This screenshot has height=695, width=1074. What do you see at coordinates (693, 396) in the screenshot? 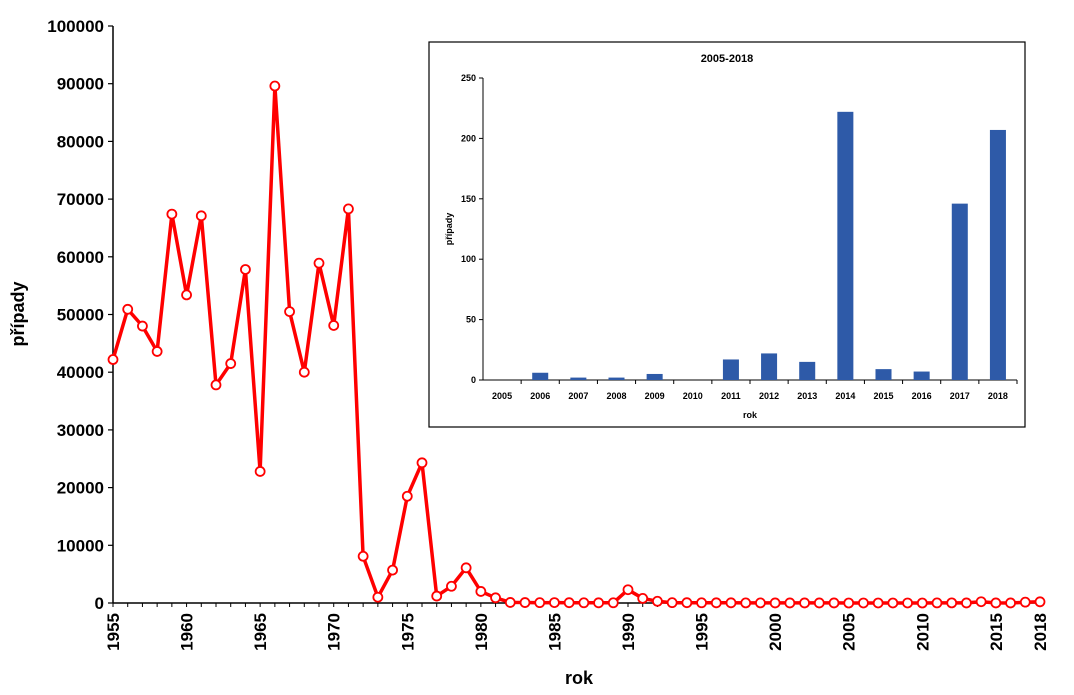
I see `inset-x-tick-label: 2010` at bounding box center [693, 396].